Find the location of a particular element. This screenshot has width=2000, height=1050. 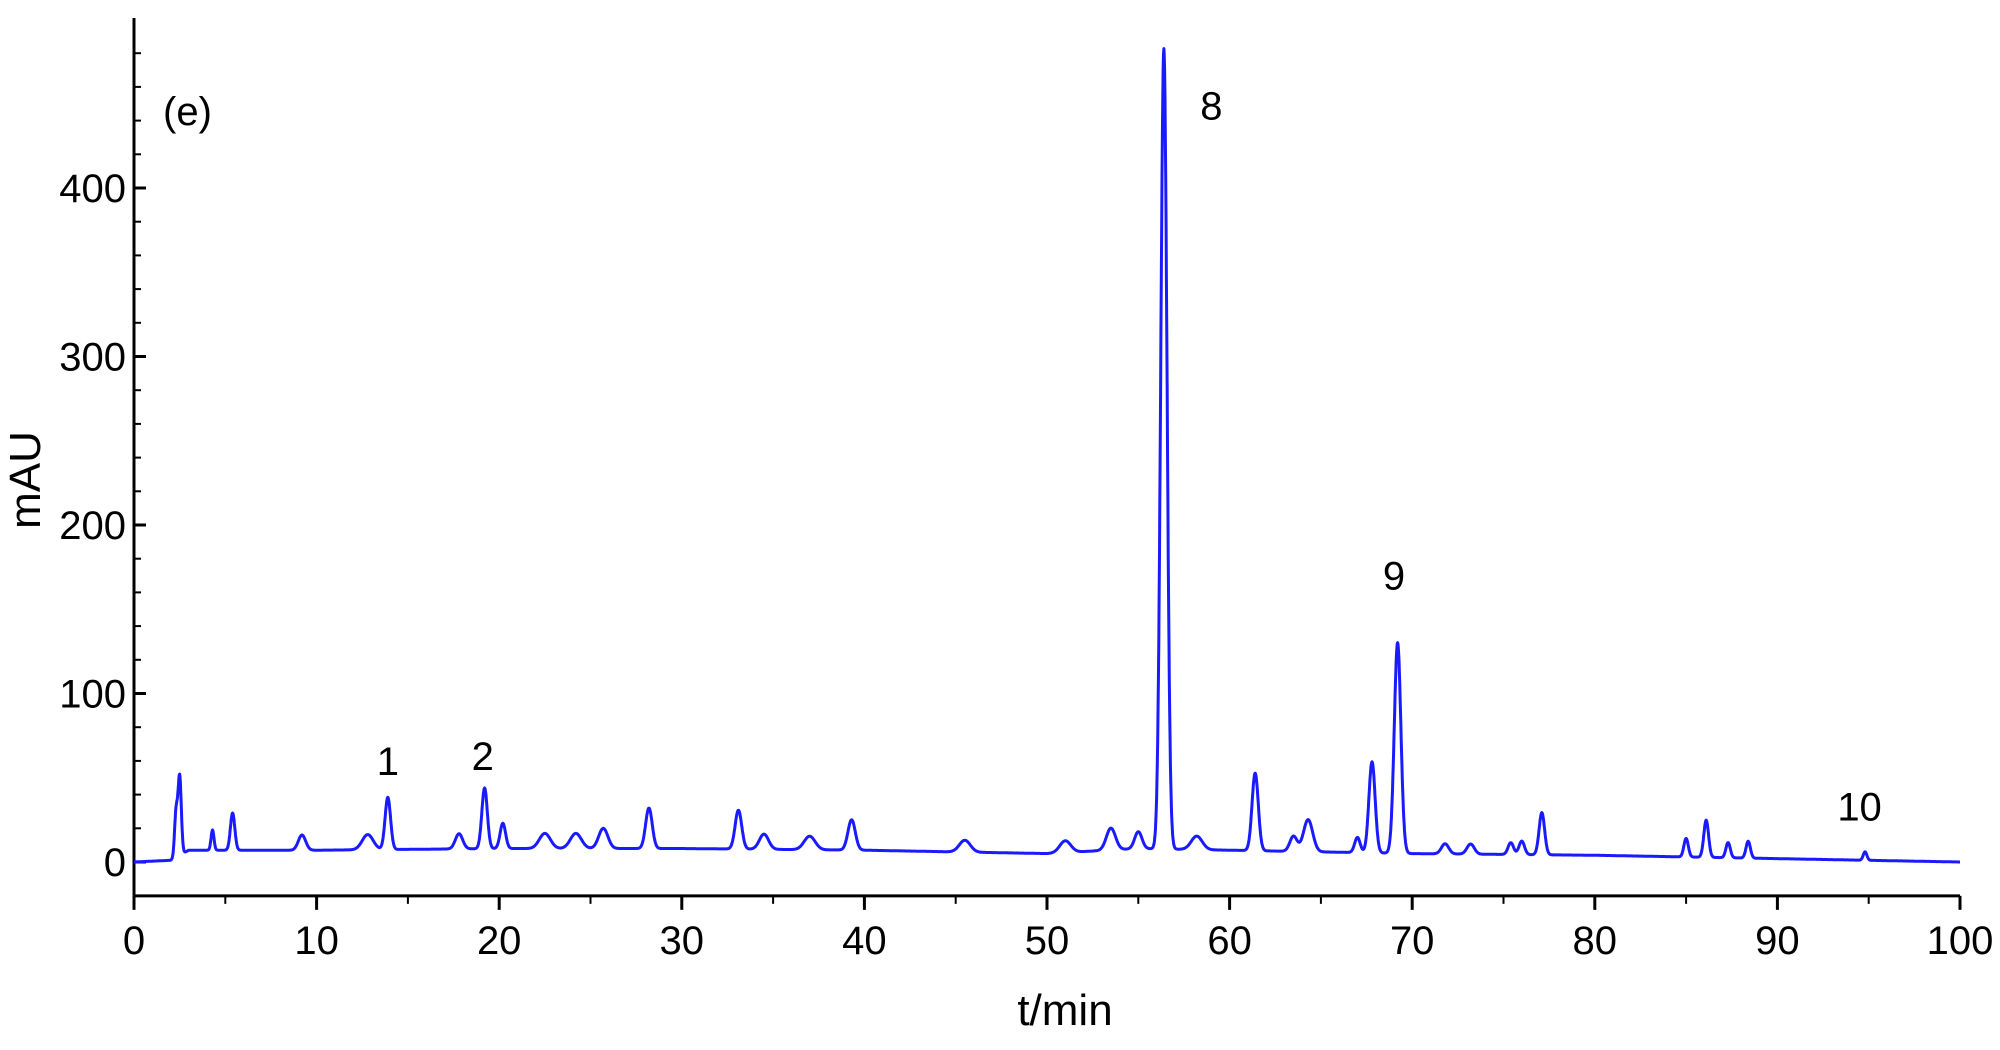

peak-label: 2 is located at coordinates (483, 757).